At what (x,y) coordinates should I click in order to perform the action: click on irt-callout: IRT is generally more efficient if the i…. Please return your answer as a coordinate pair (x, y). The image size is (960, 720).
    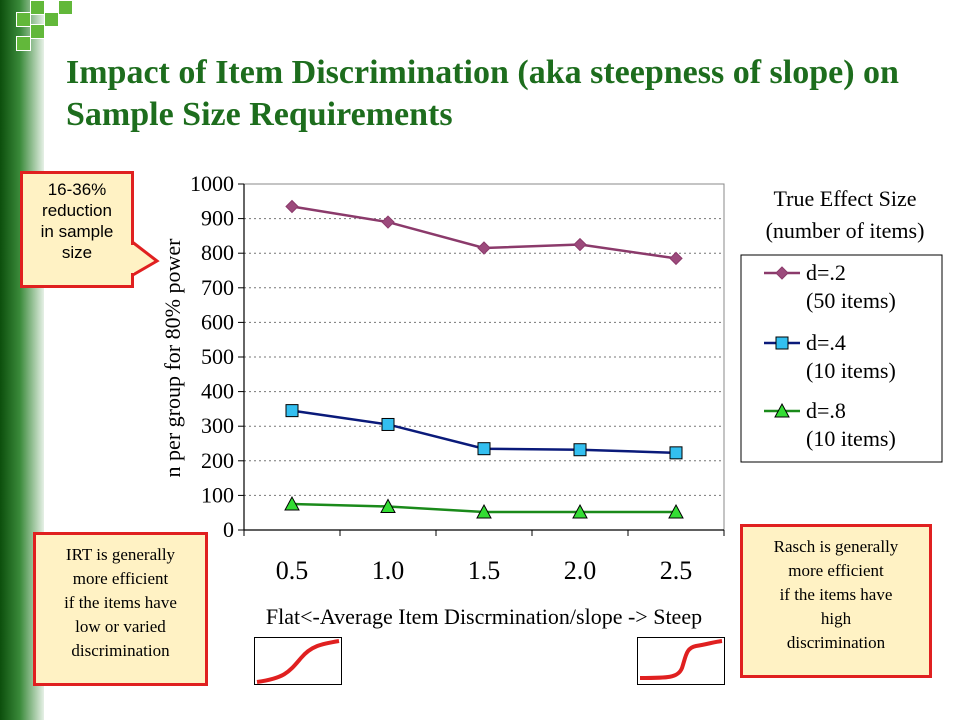
    Looking at the image, I should click on (120, 609).